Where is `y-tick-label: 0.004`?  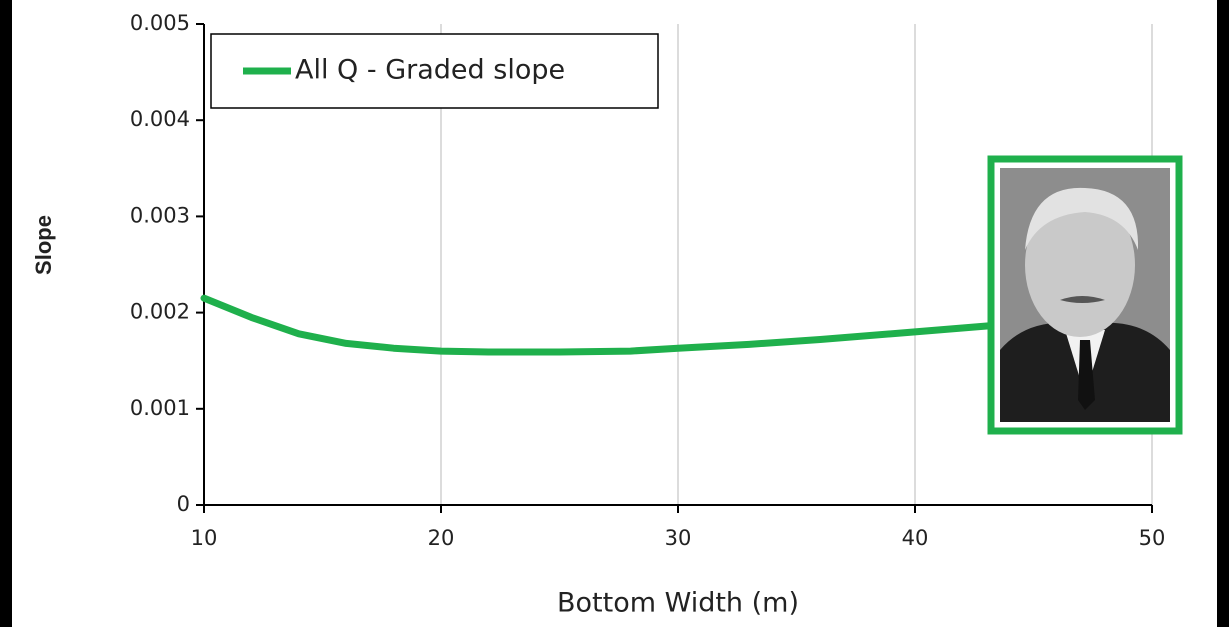 y-tick-label: 0.004 is located at coordinates (160, 119).